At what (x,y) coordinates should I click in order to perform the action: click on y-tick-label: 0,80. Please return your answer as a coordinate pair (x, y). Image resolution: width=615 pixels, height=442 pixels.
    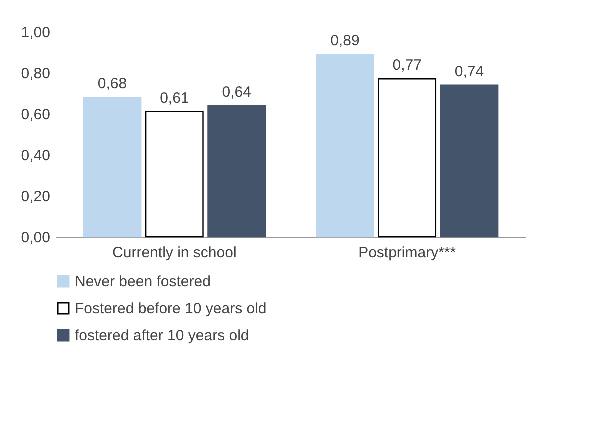
    Looking at the image, I should click on (35, 74).